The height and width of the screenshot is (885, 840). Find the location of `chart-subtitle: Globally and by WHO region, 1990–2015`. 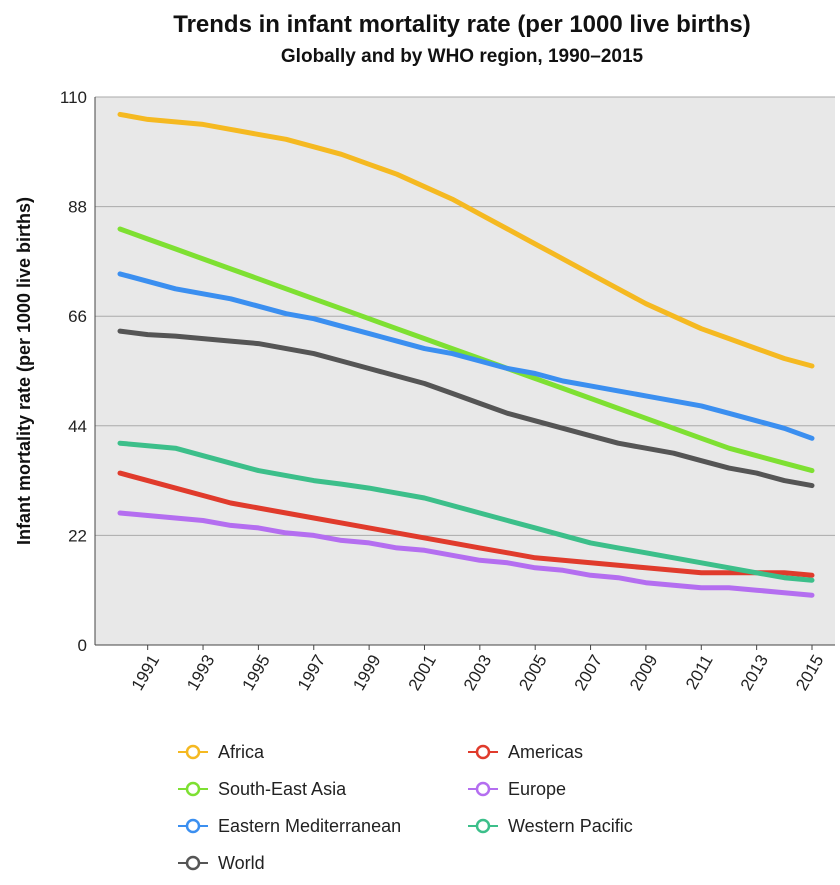

chart-subtitle: Globally and by WHO region, 1990–2015 is located at coordinates (462, 56).